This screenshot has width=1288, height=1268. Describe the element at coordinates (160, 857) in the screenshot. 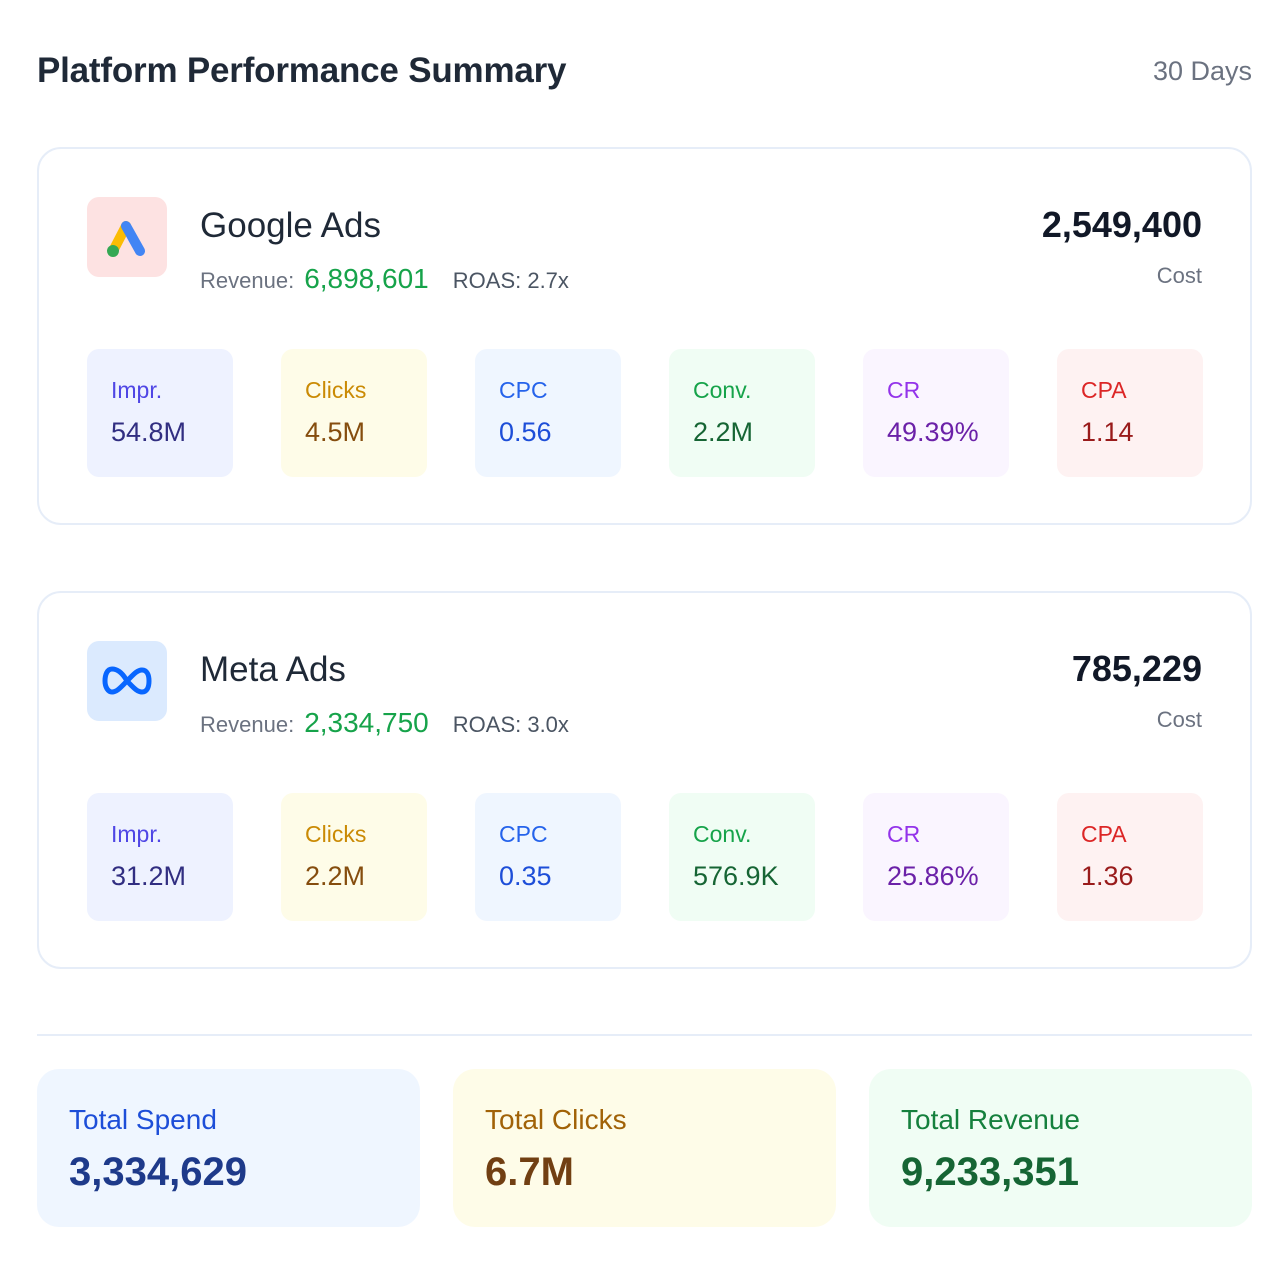

I see `metric-tile-impressions: Impr. 31.2M` at that location.